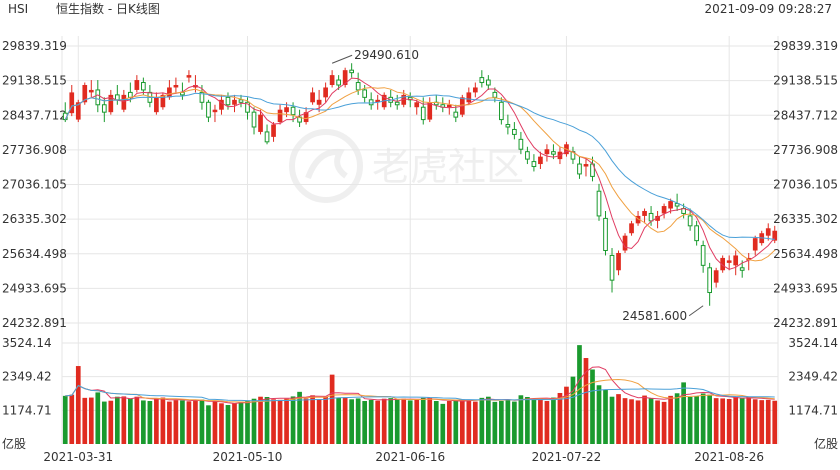  I want to click on volume-tick-label-right: 2349.42, so click(813, 377).